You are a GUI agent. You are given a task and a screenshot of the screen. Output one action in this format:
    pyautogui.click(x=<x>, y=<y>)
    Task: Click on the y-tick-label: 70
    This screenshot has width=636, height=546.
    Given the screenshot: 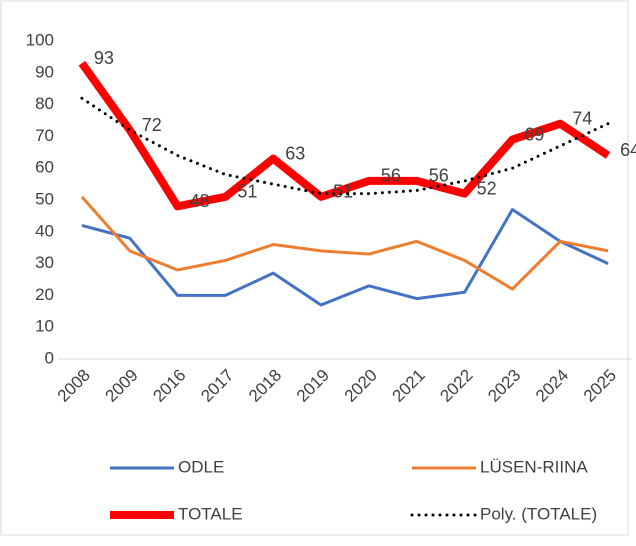 What is the action you would take?
    pyautogui.click(x=44, y=135)
    